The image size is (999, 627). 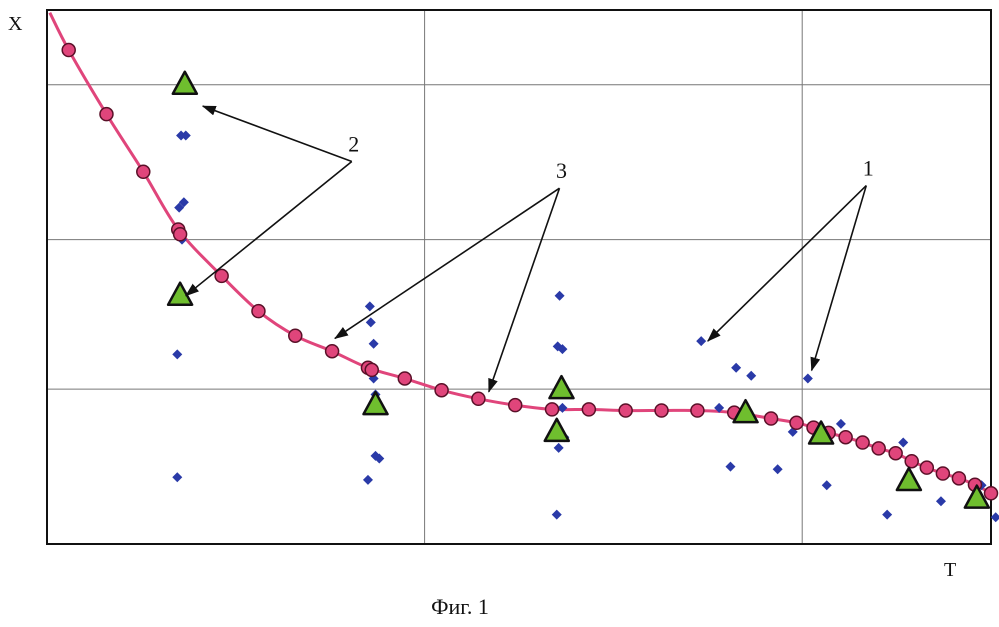 I want to click on annotation-label-3: 3, so click(x=561, y=170).